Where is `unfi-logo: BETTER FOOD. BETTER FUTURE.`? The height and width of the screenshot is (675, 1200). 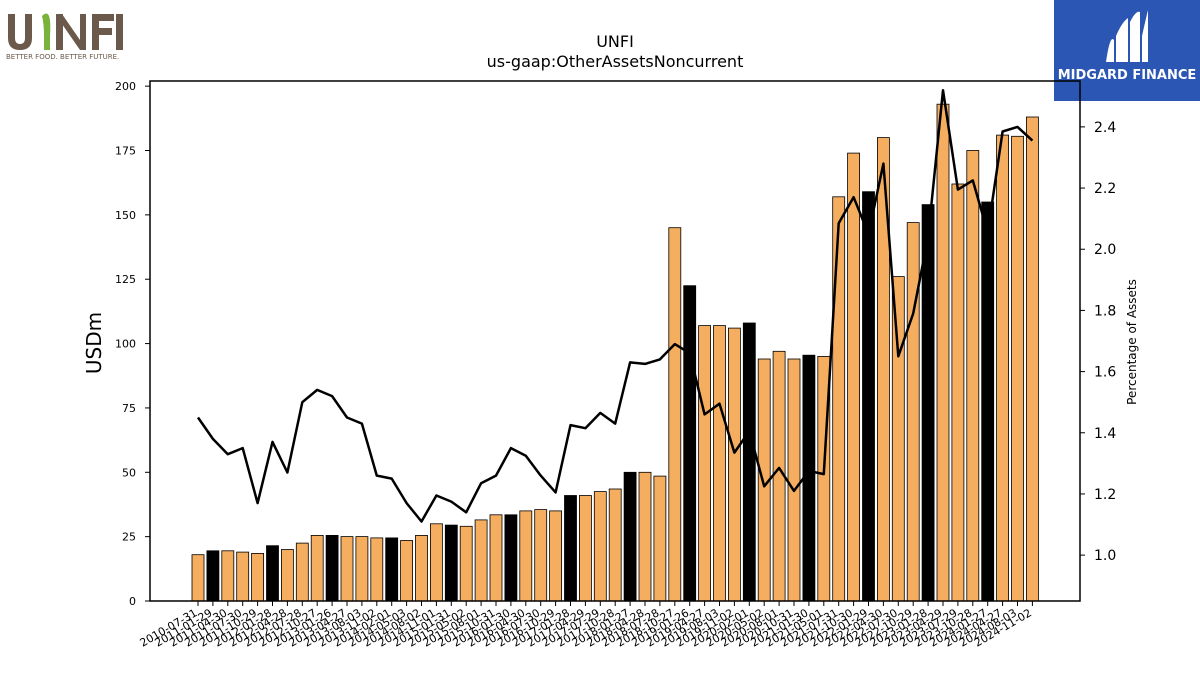
unfi-logo: BETTER FOOD. BETTER FUTURE. is located at coordinates (69, 33).